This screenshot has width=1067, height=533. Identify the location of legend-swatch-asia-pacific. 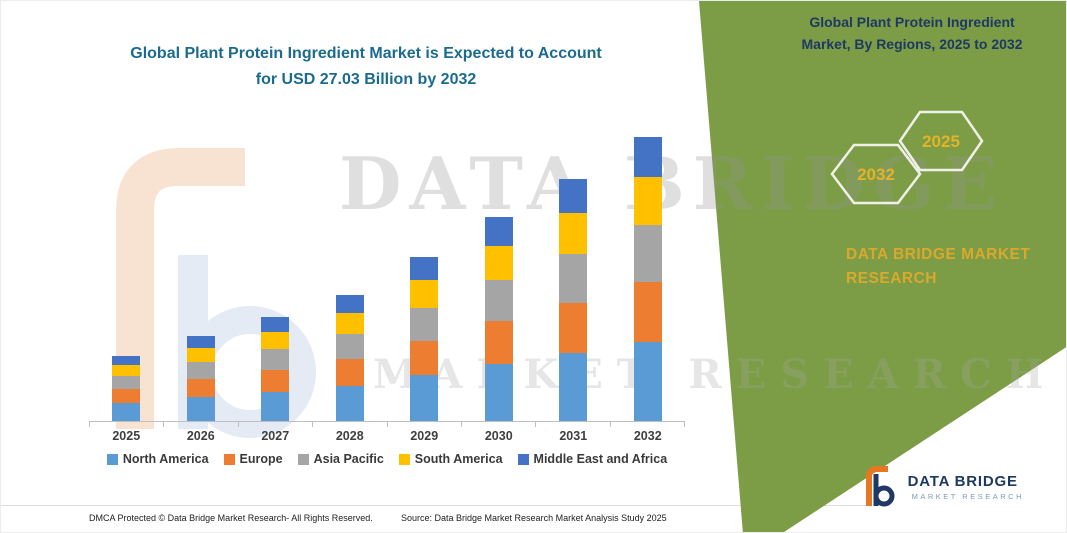
(303, 459).